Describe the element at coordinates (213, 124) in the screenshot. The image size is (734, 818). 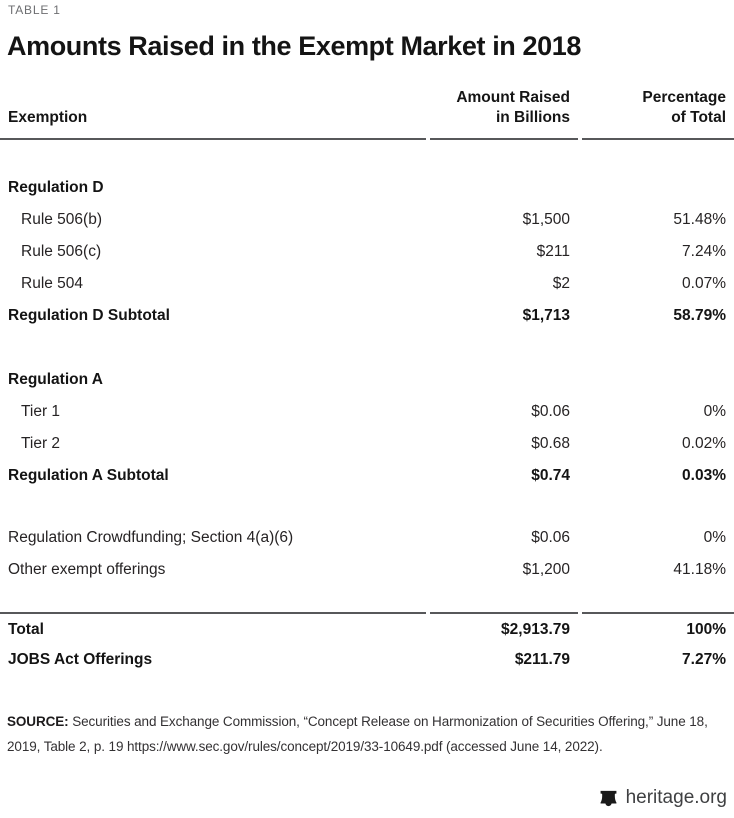
I see `column-header-exemption: Exemption` at that location.